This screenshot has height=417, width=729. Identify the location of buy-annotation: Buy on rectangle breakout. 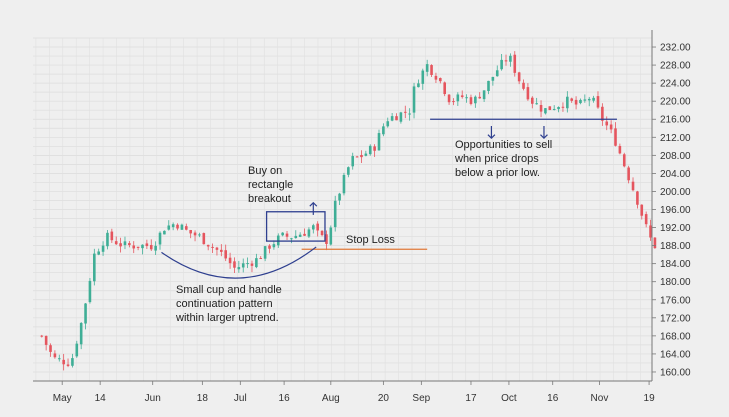
(270, 185).